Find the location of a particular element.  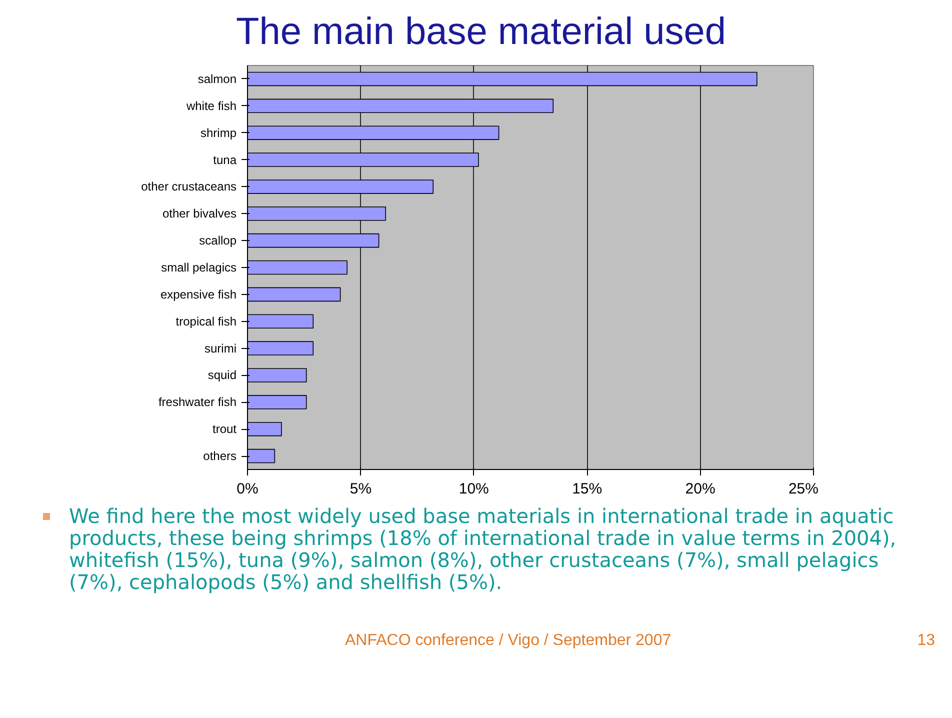

y-tick-label: scallop is located at coordinates (218, 241).